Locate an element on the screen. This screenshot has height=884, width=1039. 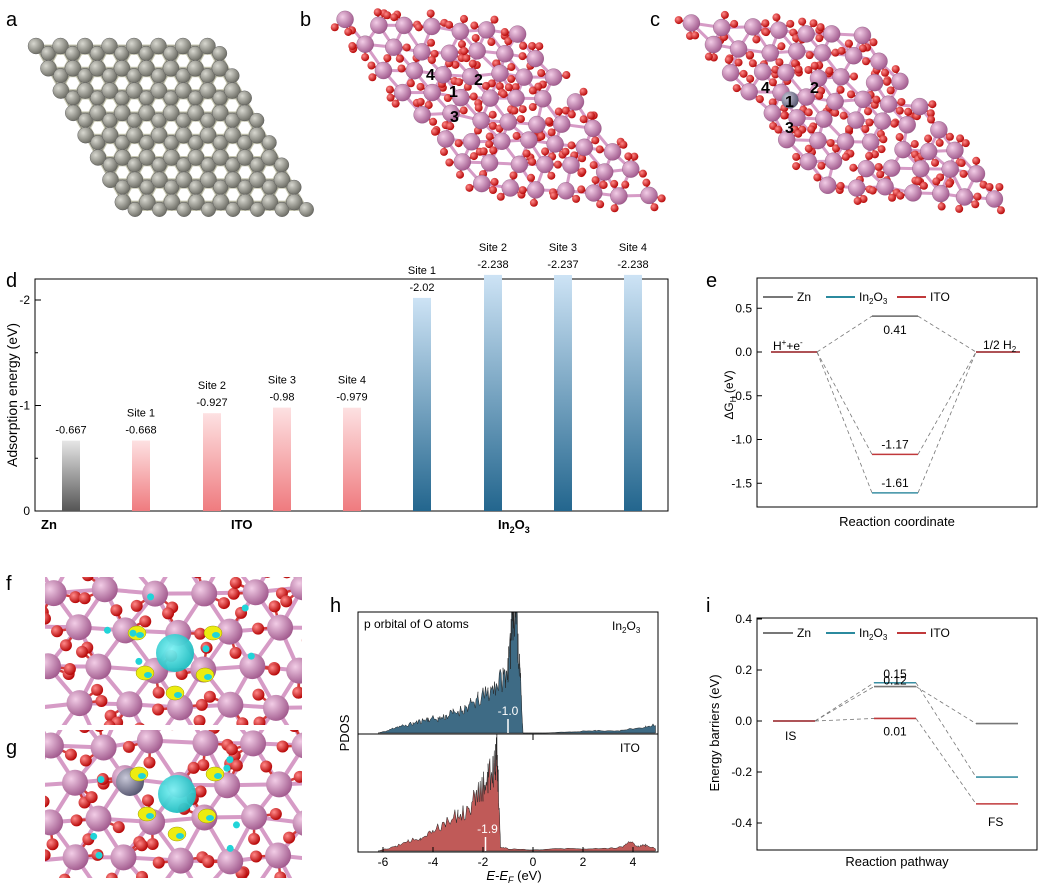
legend-label-ito: ITO is located at coordinates (940, 633).